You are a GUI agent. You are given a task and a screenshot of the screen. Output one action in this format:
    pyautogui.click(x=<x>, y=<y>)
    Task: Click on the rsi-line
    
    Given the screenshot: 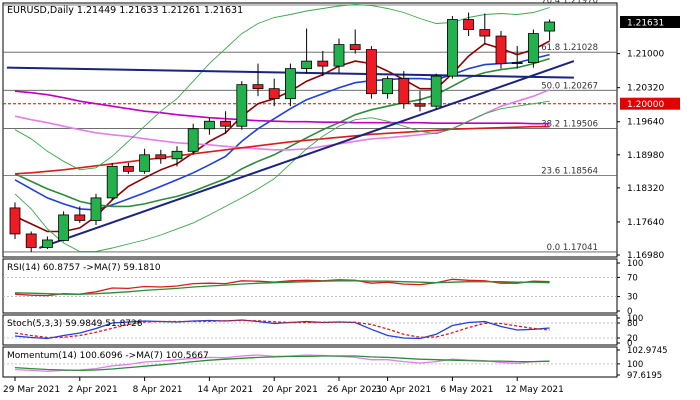 What is the action you would take?
    pyautogui.click(x=282, y=287)
    